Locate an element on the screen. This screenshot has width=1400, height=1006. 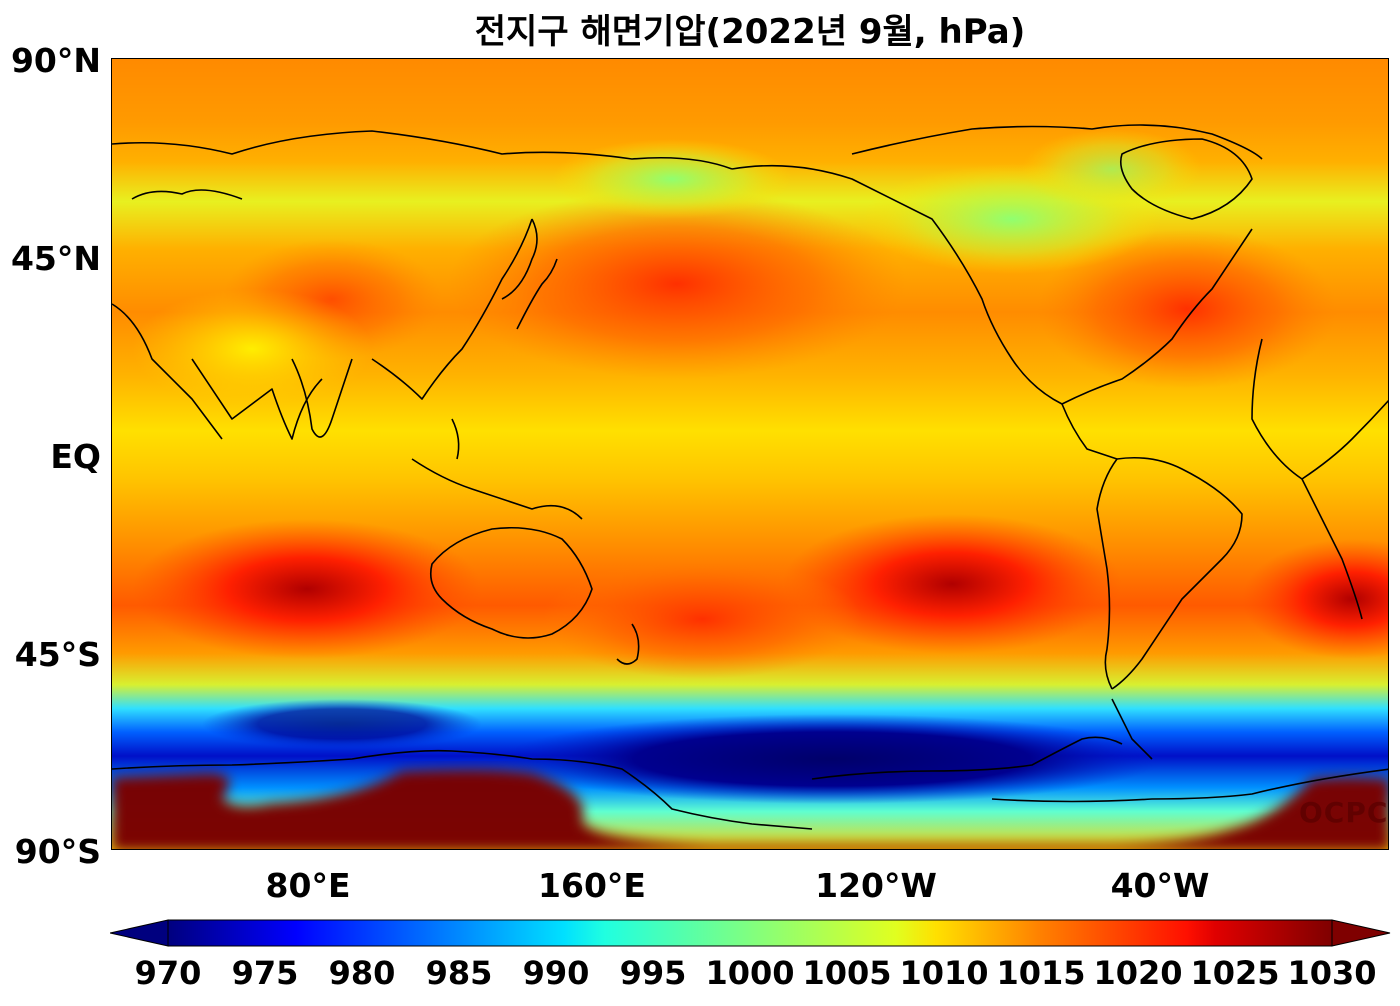
colorbar-tick: 990 is located at coordinates (556, 973).